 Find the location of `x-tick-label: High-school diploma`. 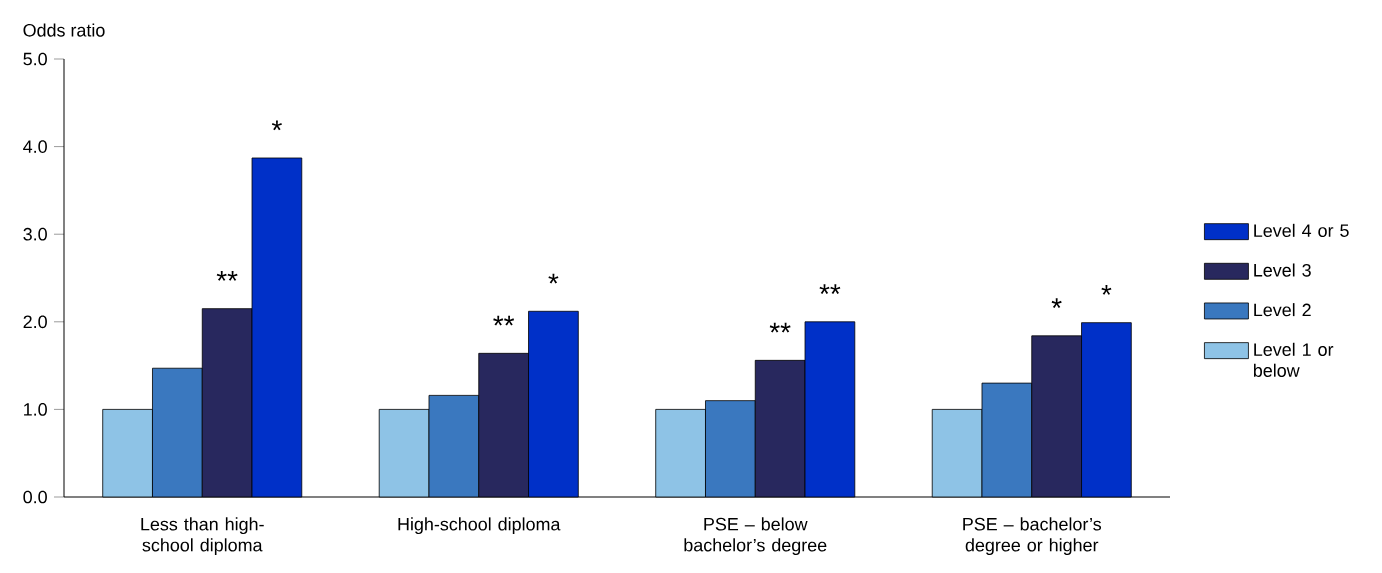

x-tick-label: High-school diploma is located at coordinates (479, 526).